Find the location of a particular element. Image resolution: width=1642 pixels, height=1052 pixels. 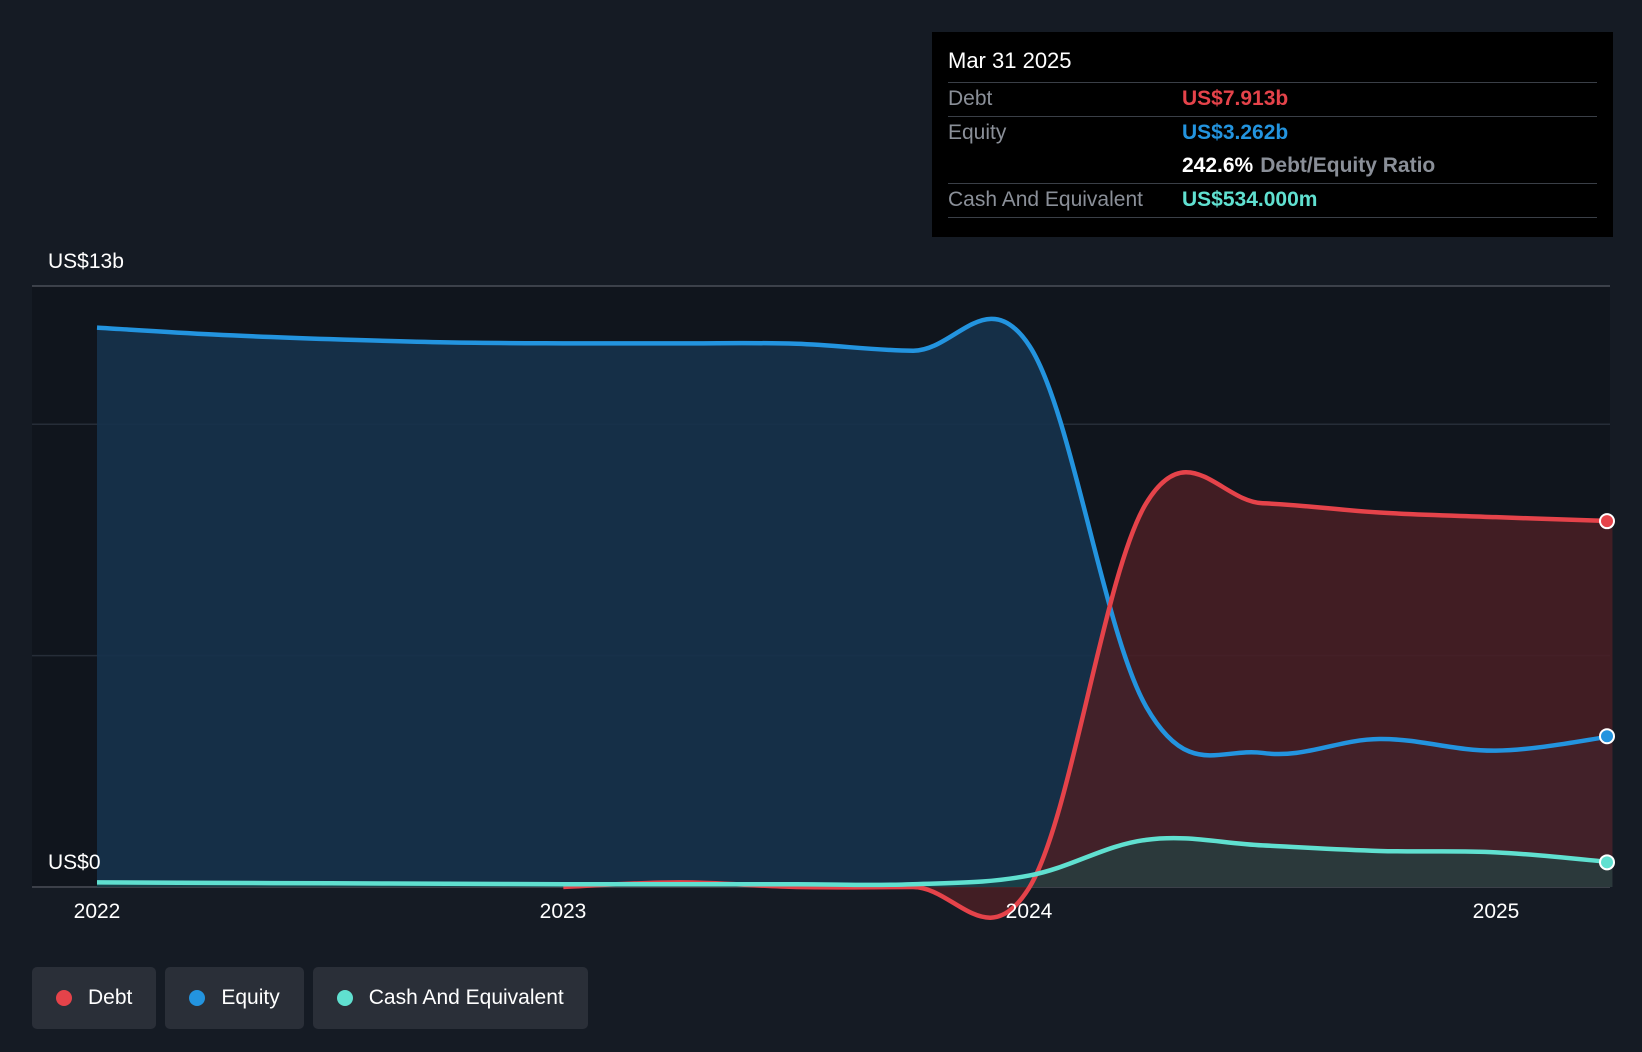

x-tick-2022: 2022 is located at coordinates (97, 911).